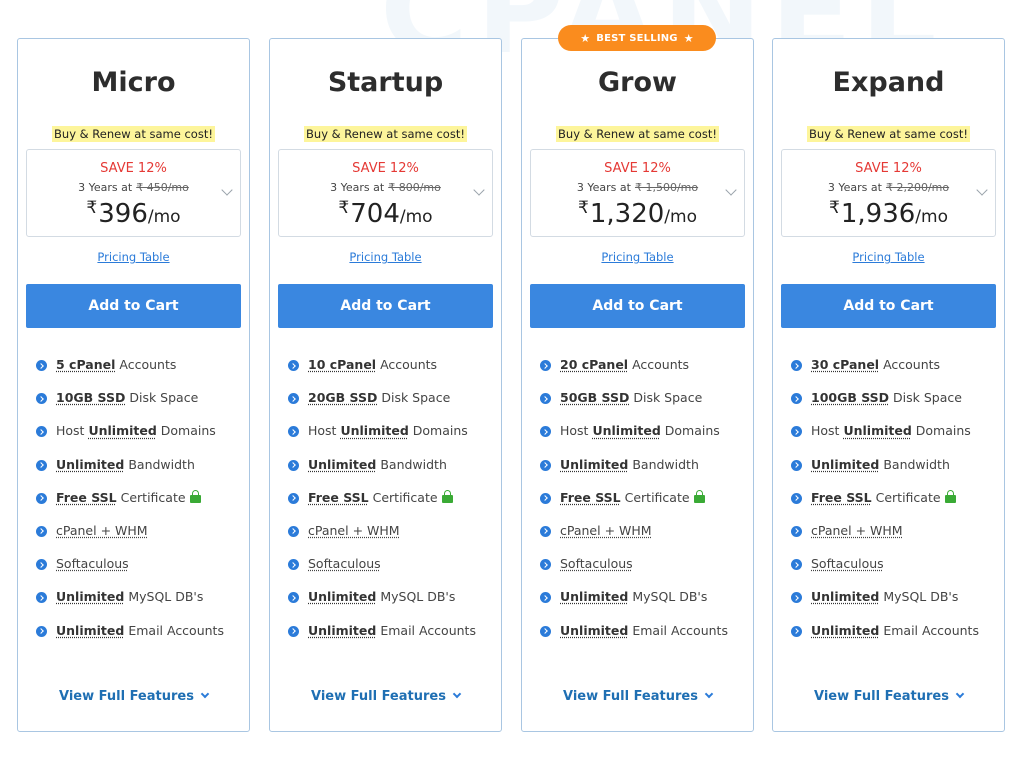 The image size is (1024, 757). Describe the element at coordinates (888, 213) in the screenshot. I see `price: ₹1,936/mo` at that location.